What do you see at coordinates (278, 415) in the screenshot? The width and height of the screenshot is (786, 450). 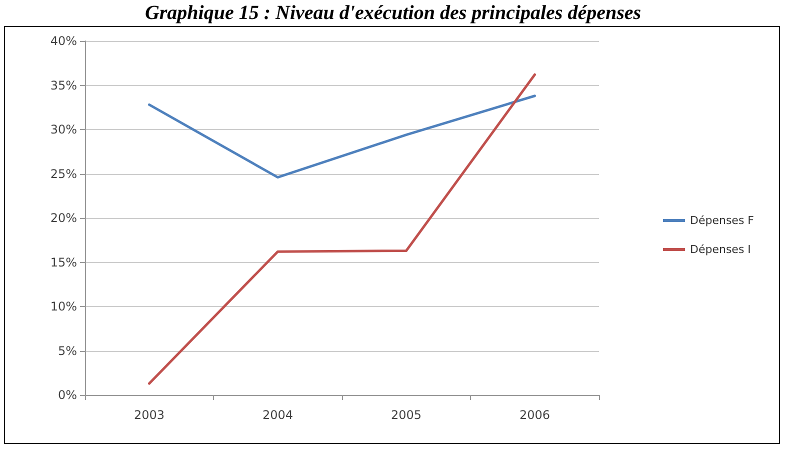 I see `x-tick-label: 2004` at bounding box center [278, 415].